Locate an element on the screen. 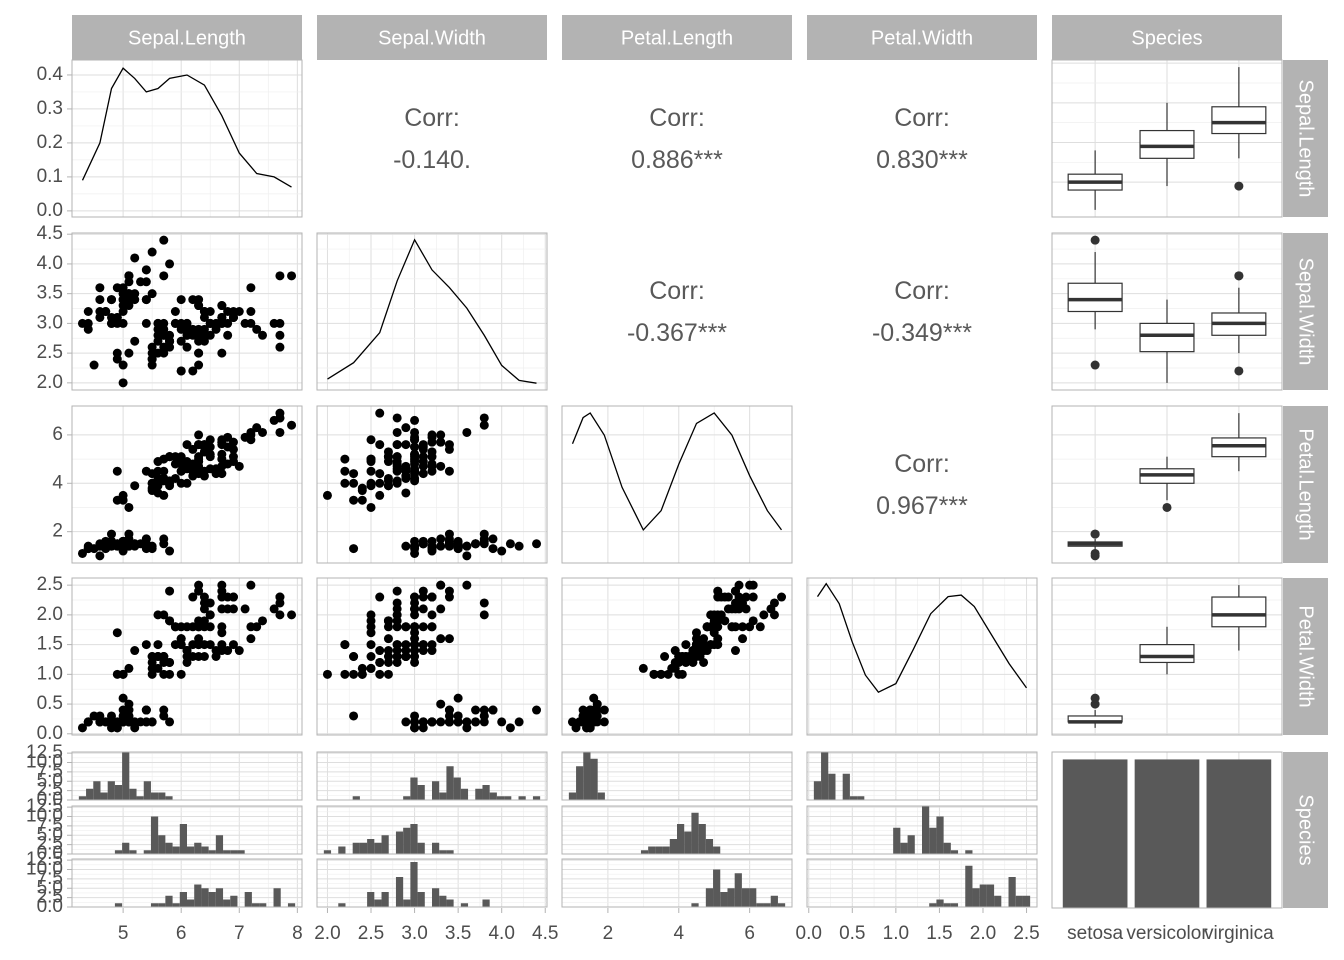 Image resolution: width=1344 pixels, height=960 pixels. corr-label: Corr: is located at coordinates (922, 291).